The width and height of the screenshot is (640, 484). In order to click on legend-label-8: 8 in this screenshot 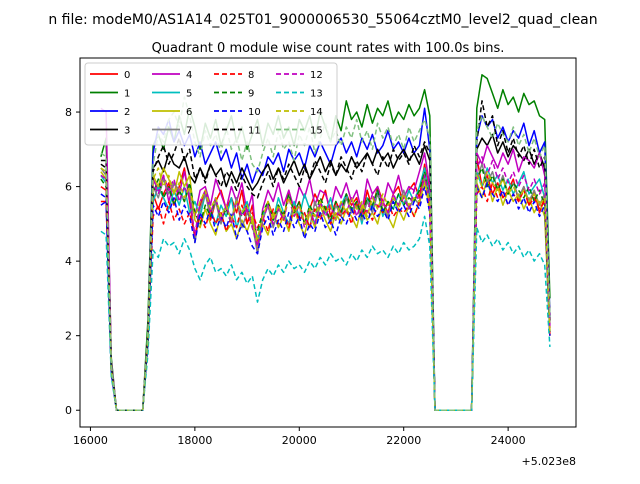, I will do `click(251, 75)`.